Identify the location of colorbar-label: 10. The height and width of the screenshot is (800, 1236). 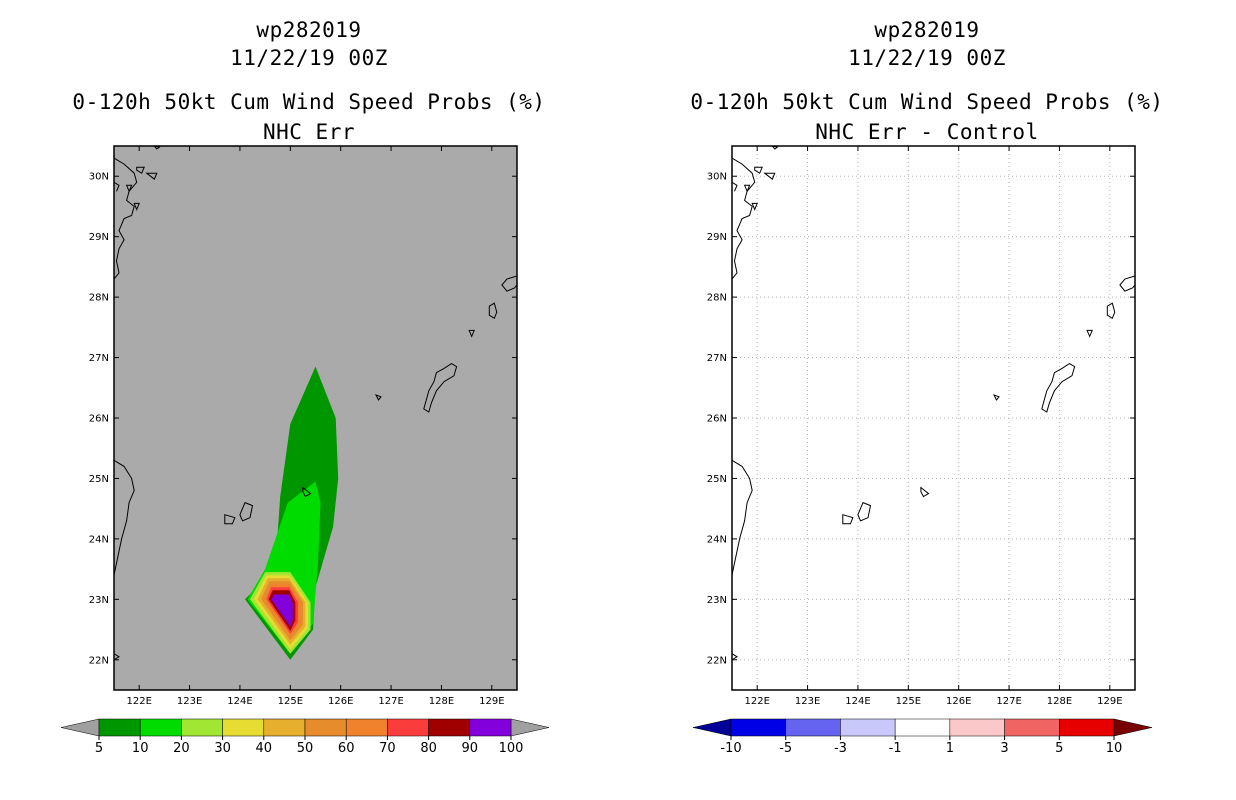
(140, 748).